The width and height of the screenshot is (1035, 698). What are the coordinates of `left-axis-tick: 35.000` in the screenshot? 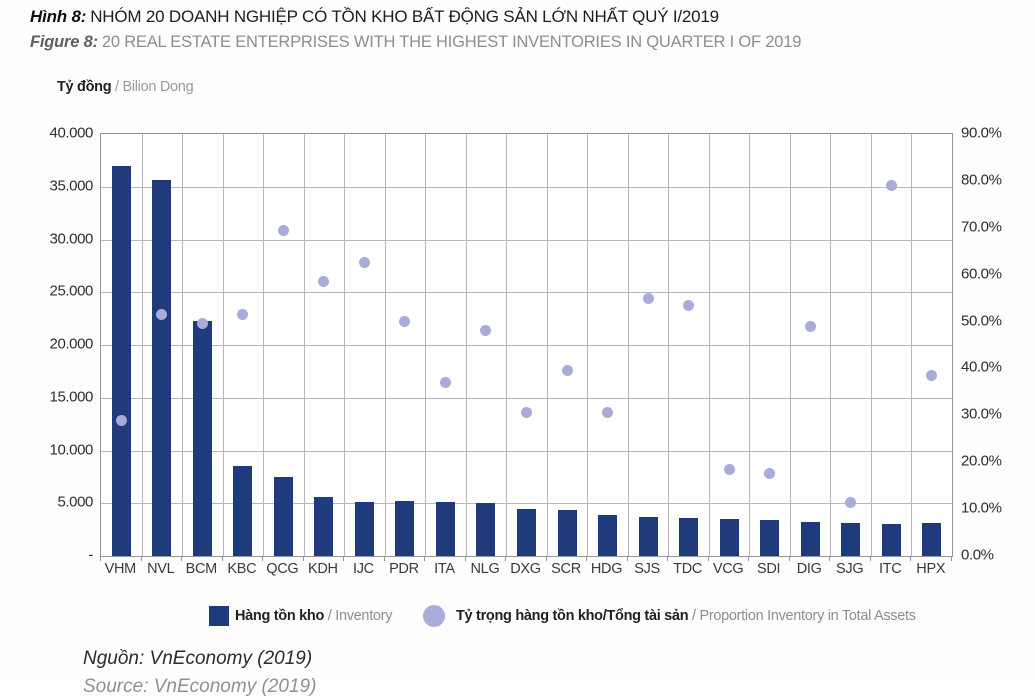 It's located at (71, 186).